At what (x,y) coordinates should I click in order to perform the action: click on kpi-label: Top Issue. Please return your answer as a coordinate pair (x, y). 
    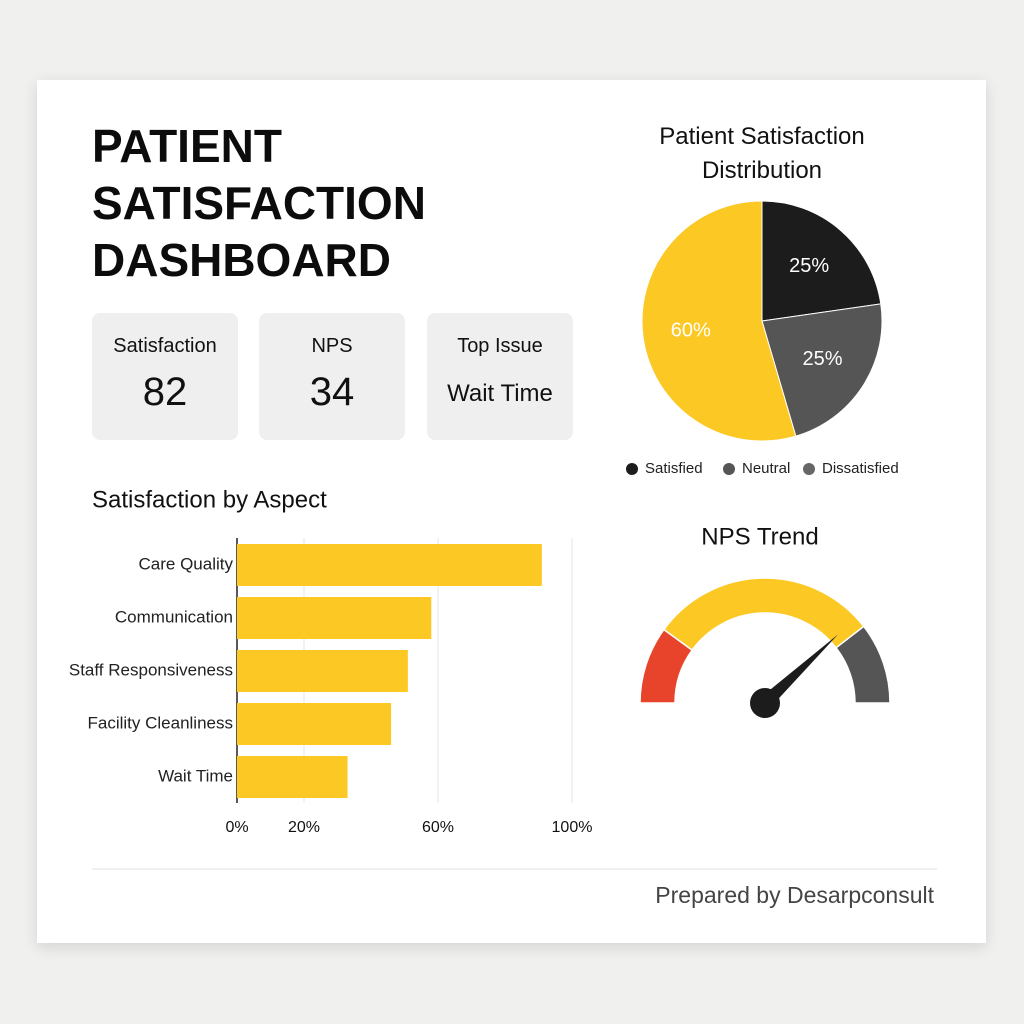
    Looking at the image, I should click on (500, 346).